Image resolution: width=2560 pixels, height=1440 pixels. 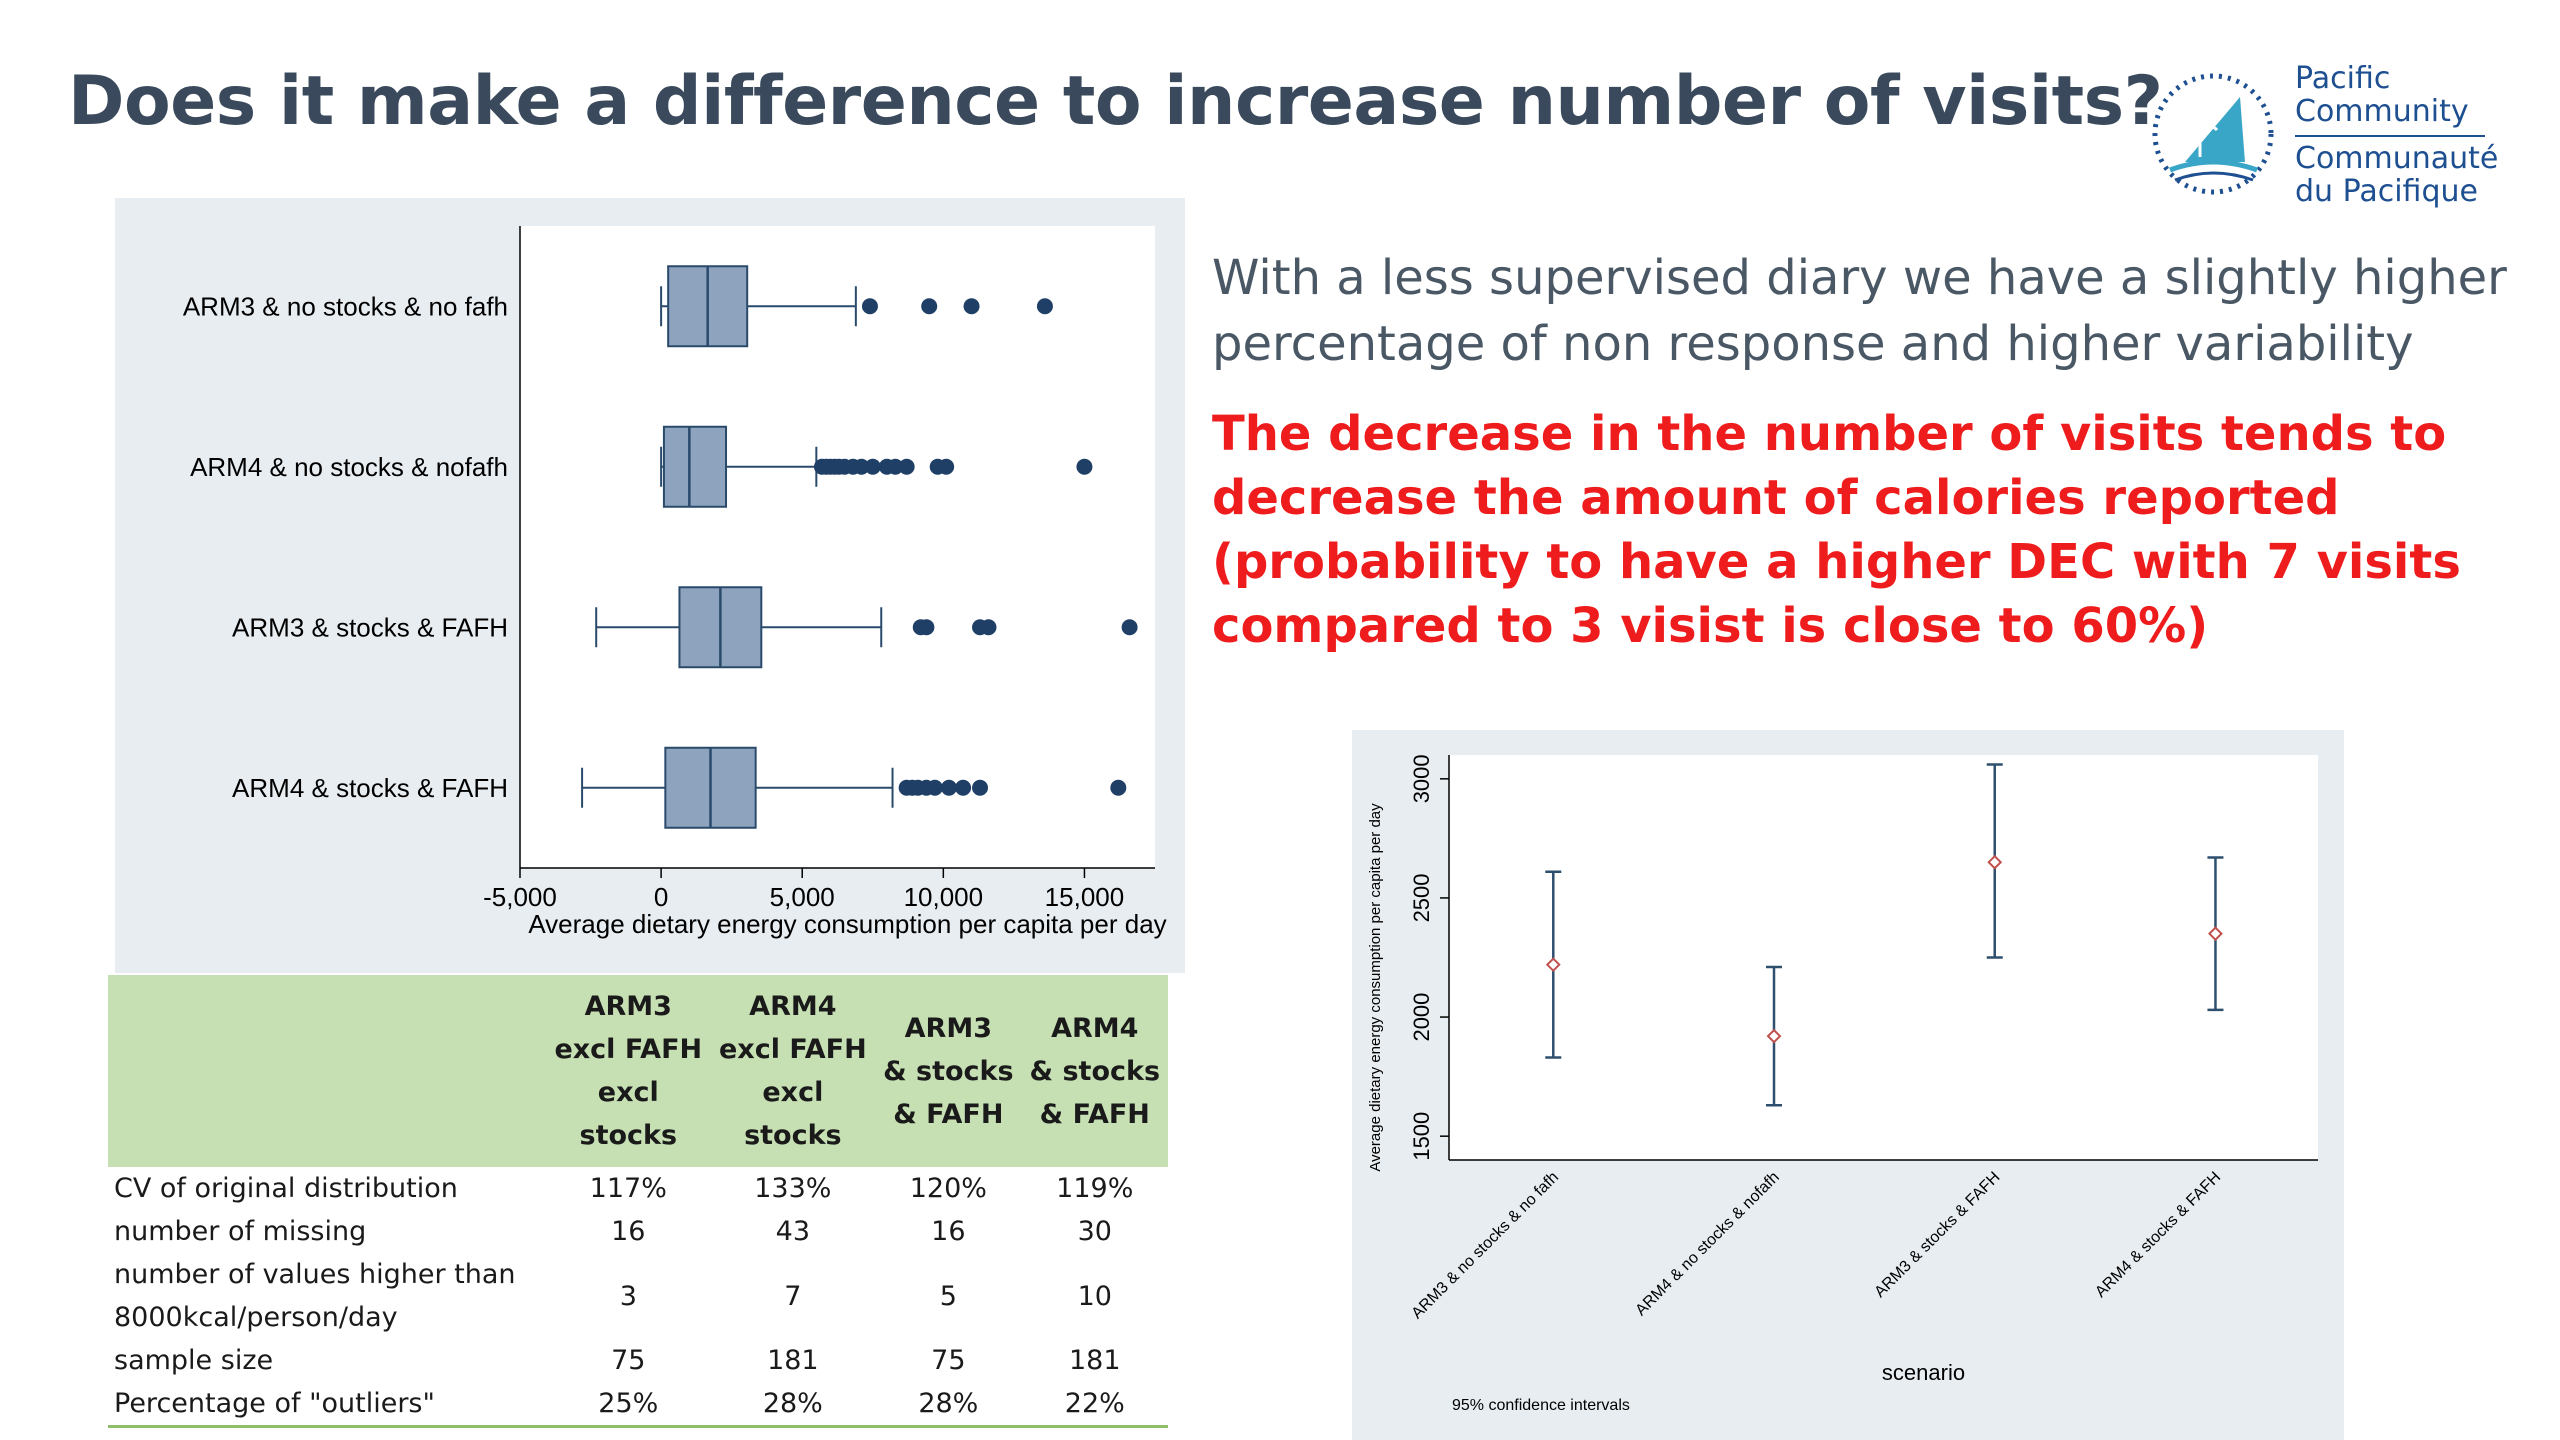 I want to click on table-cell: 25%, so click(x=628, y=1405).